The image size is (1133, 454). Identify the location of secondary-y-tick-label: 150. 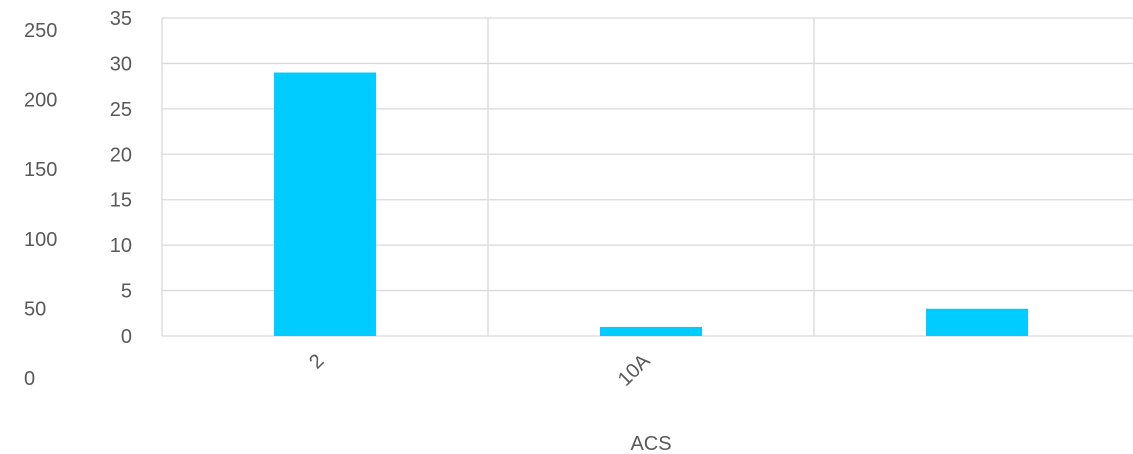
(40, 170).